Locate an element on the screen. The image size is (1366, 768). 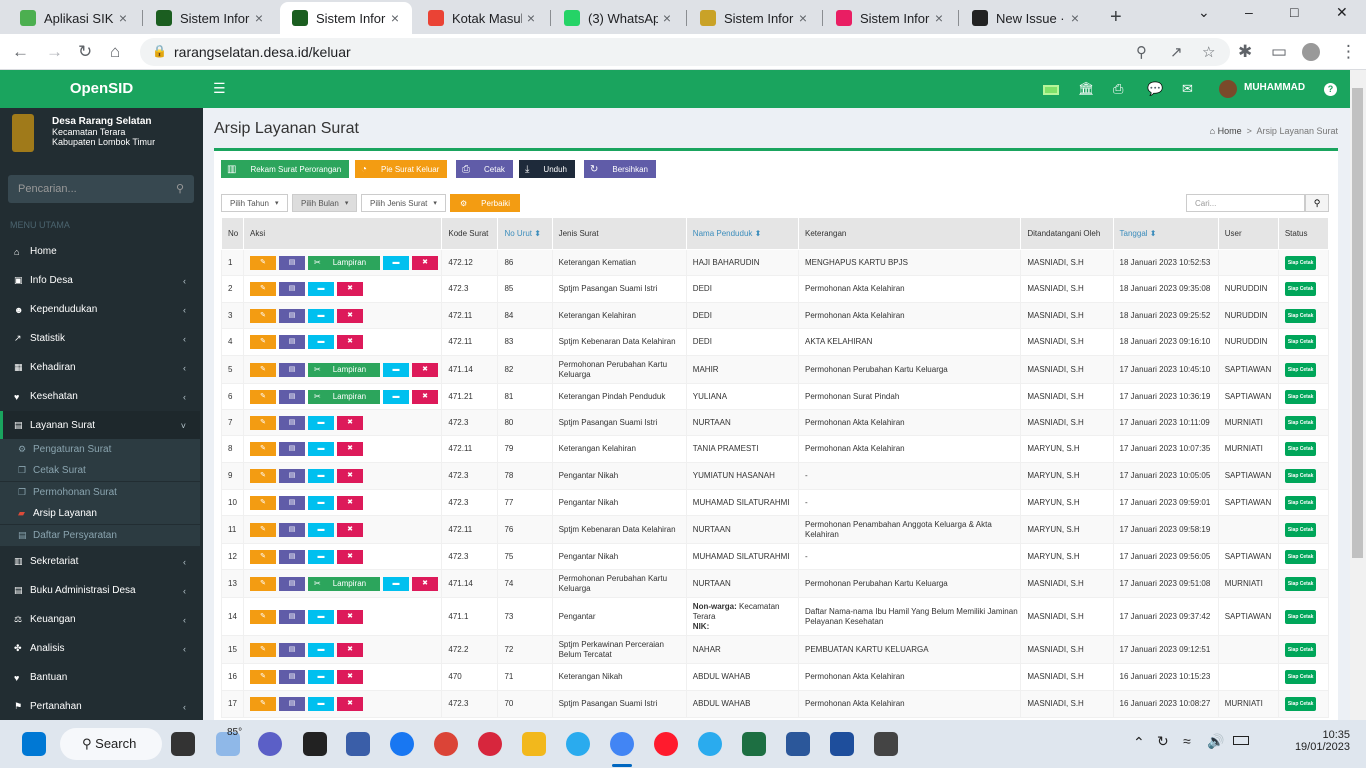
facebook-icon is located at coordinates (402, 744).